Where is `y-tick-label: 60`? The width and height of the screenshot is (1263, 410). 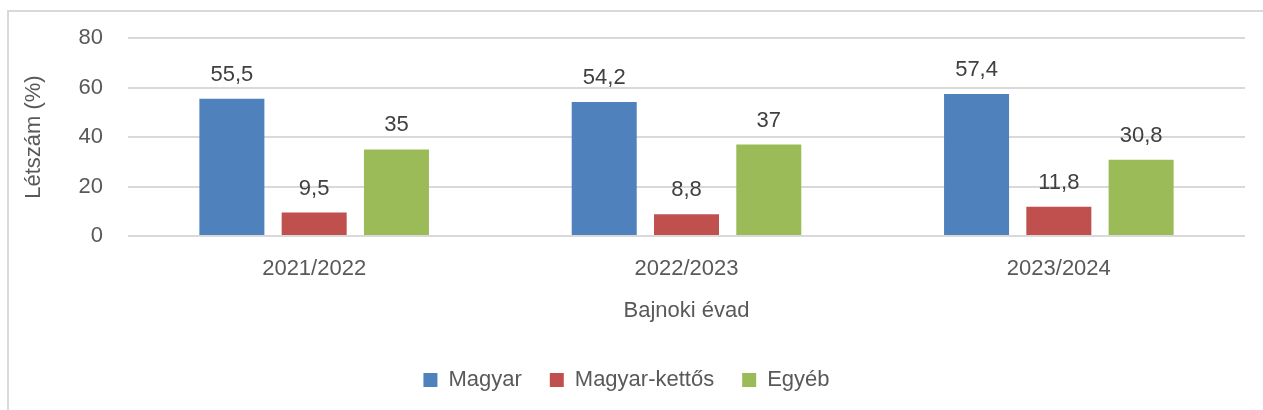 y-tick-label: 60 is located at coordinates (90, 86).